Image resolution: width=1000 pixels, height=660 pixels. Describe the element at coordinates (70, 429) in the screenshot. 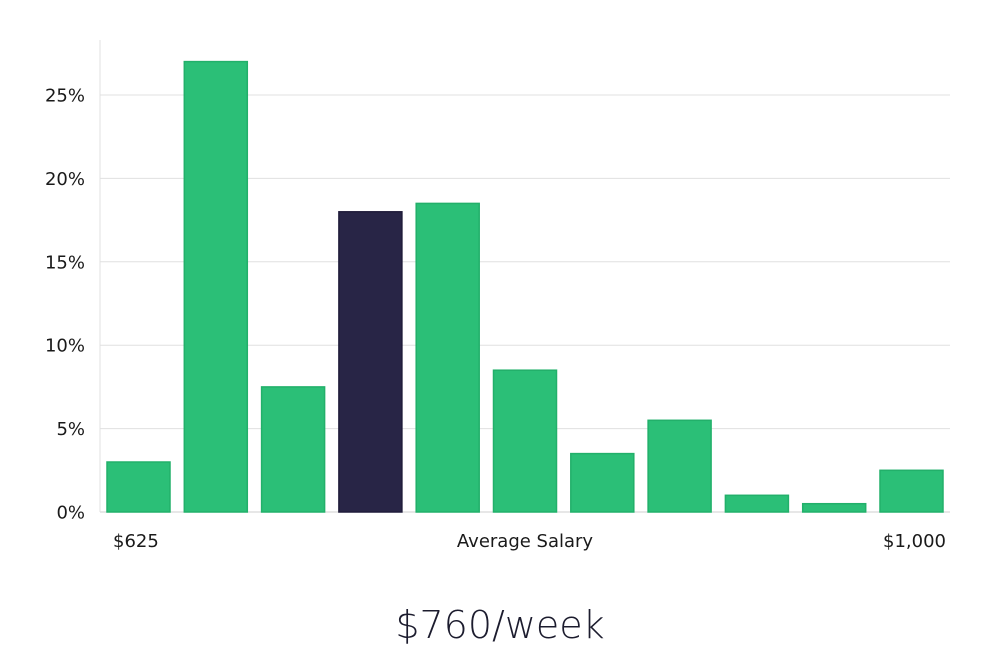

I see `y-tick-label: 5%` at that location.